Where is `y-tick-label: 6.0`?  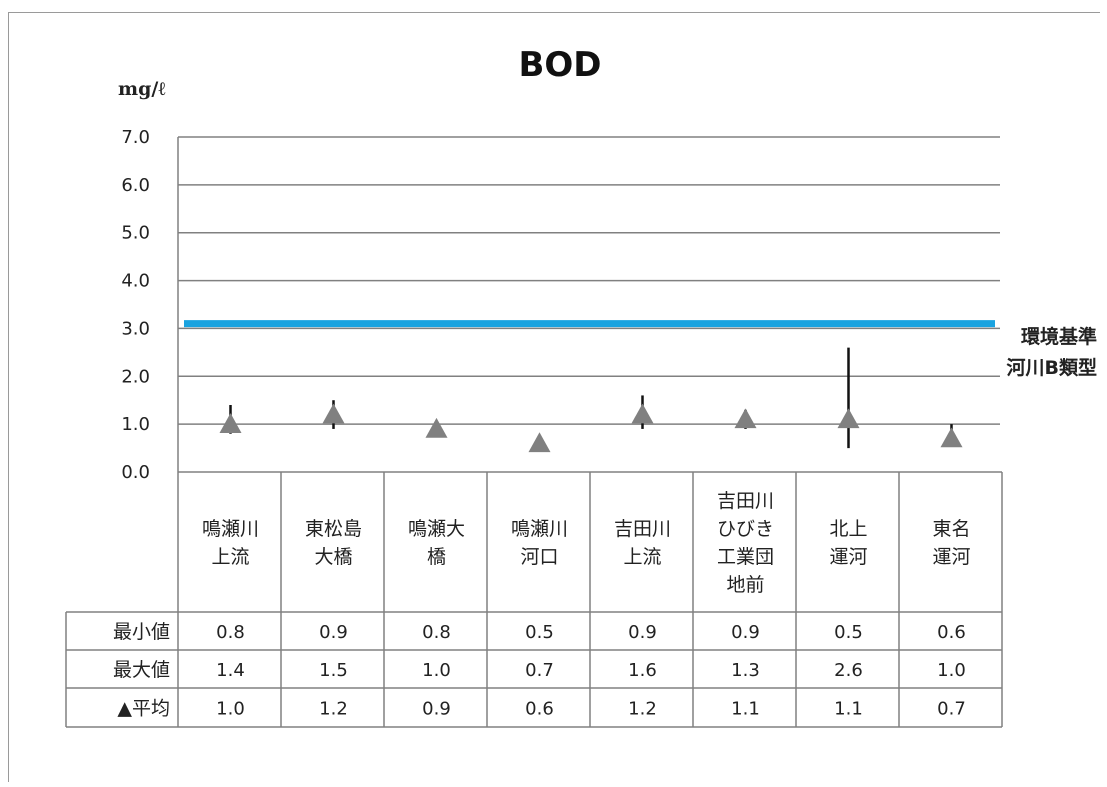 y-tick-label: 6.0 is located at coordinates (135, 185).